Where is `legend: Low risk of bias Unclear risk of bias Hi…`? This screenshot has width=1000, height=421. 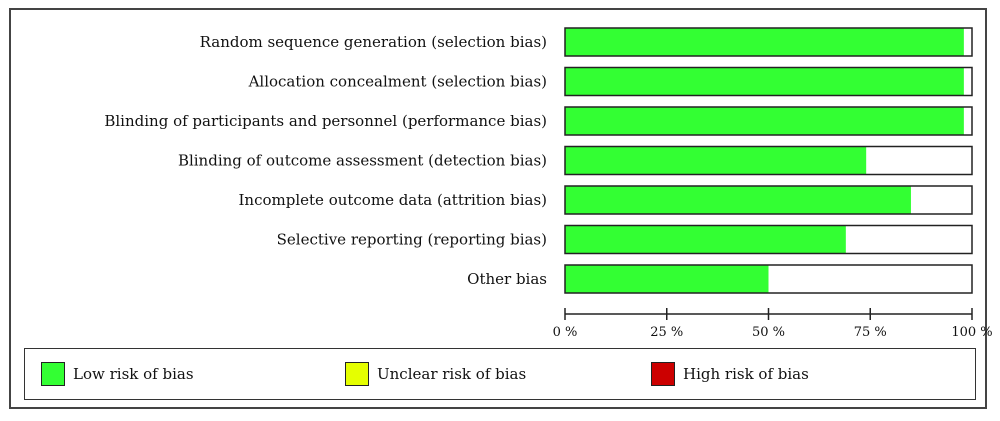
legend: Low risk of bias Unclear risk of bias Hi… is located at coordinates (500, 374).